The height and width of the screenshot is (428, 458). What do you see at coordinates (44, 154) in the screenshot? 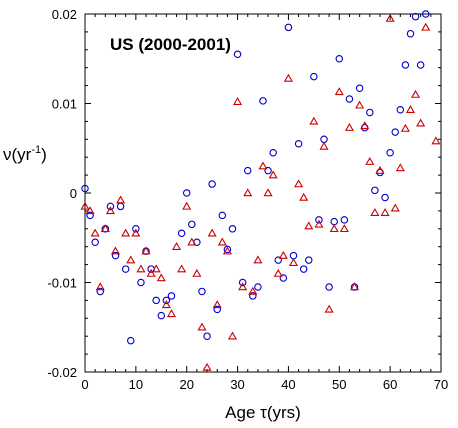
I see `y-axis-label-close: )` at bounding box center [44, 154].